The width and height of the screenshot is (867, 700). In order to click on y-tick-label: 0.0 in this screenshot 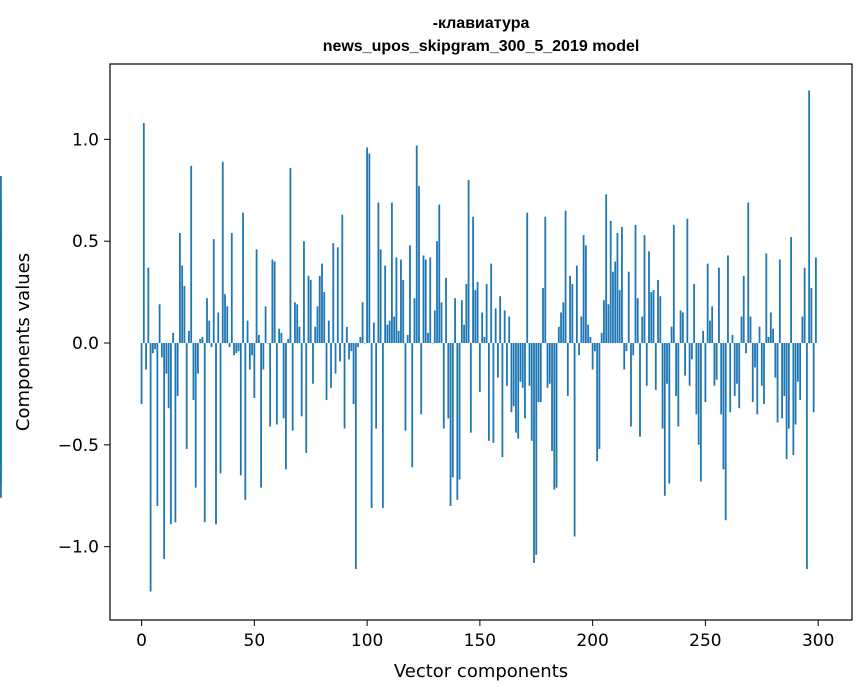, I will do `click(85, 344)`.